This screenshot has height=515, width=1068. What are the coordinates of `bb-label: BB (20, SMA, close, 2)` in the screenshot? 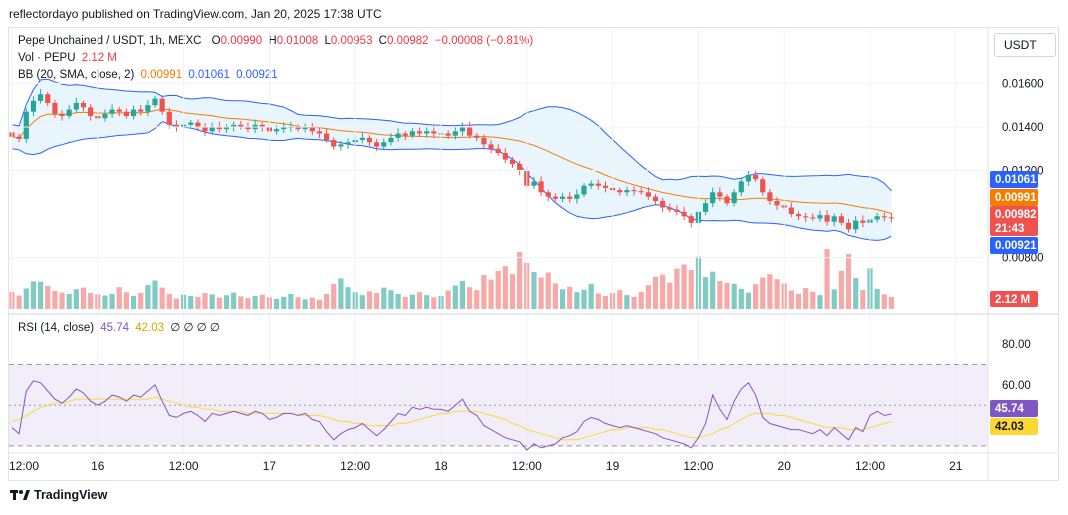 It's located at (76, 75).